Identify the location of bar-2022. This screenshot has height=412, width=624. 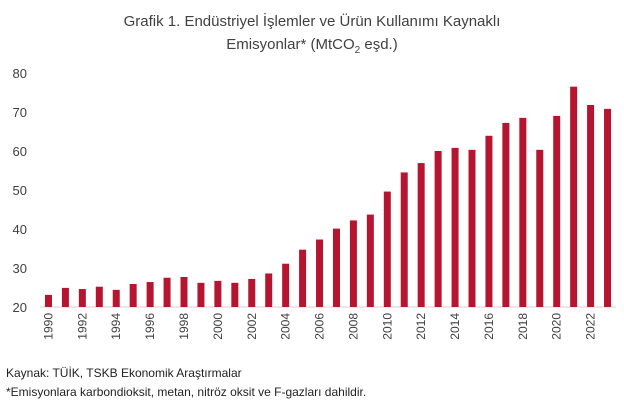
(591, 205).